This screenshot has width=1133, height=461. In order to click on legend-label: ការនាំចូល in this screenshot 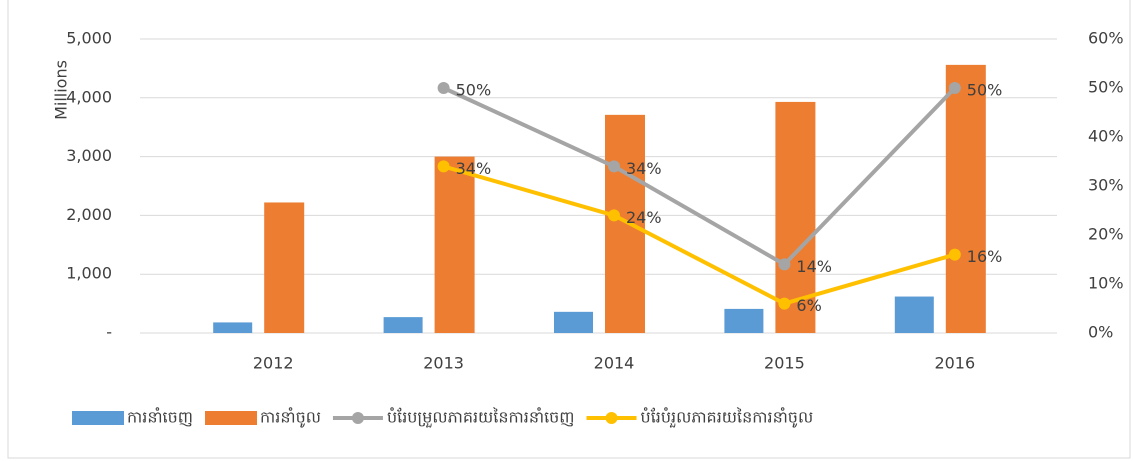, I will do `click(290, 418)`.